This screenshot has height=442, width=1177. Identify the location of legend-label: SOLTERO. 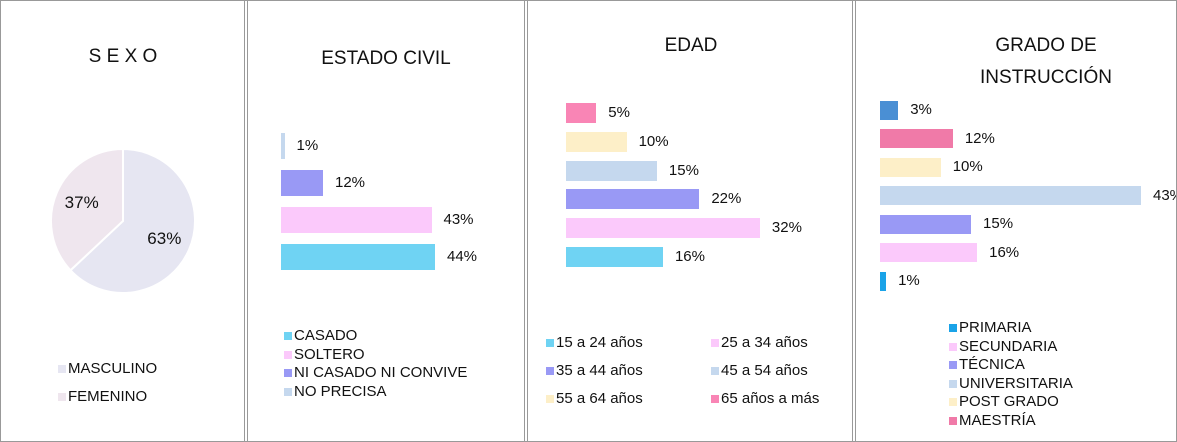
(329, 354).